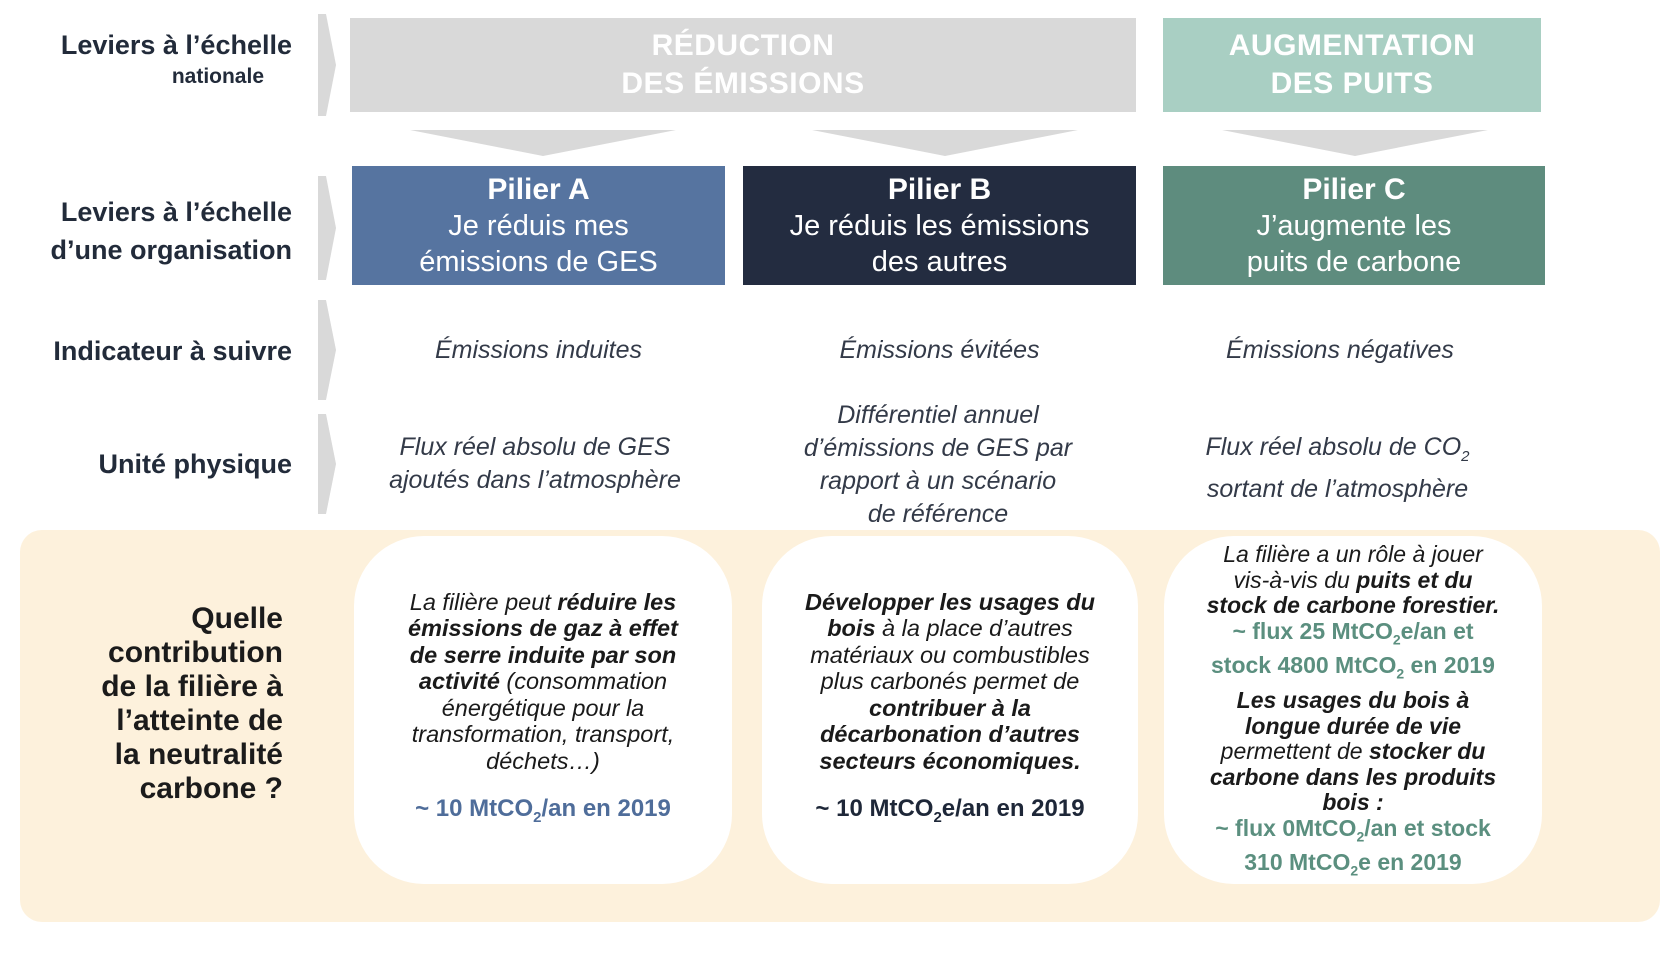  I want to click on card-a-line6: transformation, transport,, so click(543, 734).